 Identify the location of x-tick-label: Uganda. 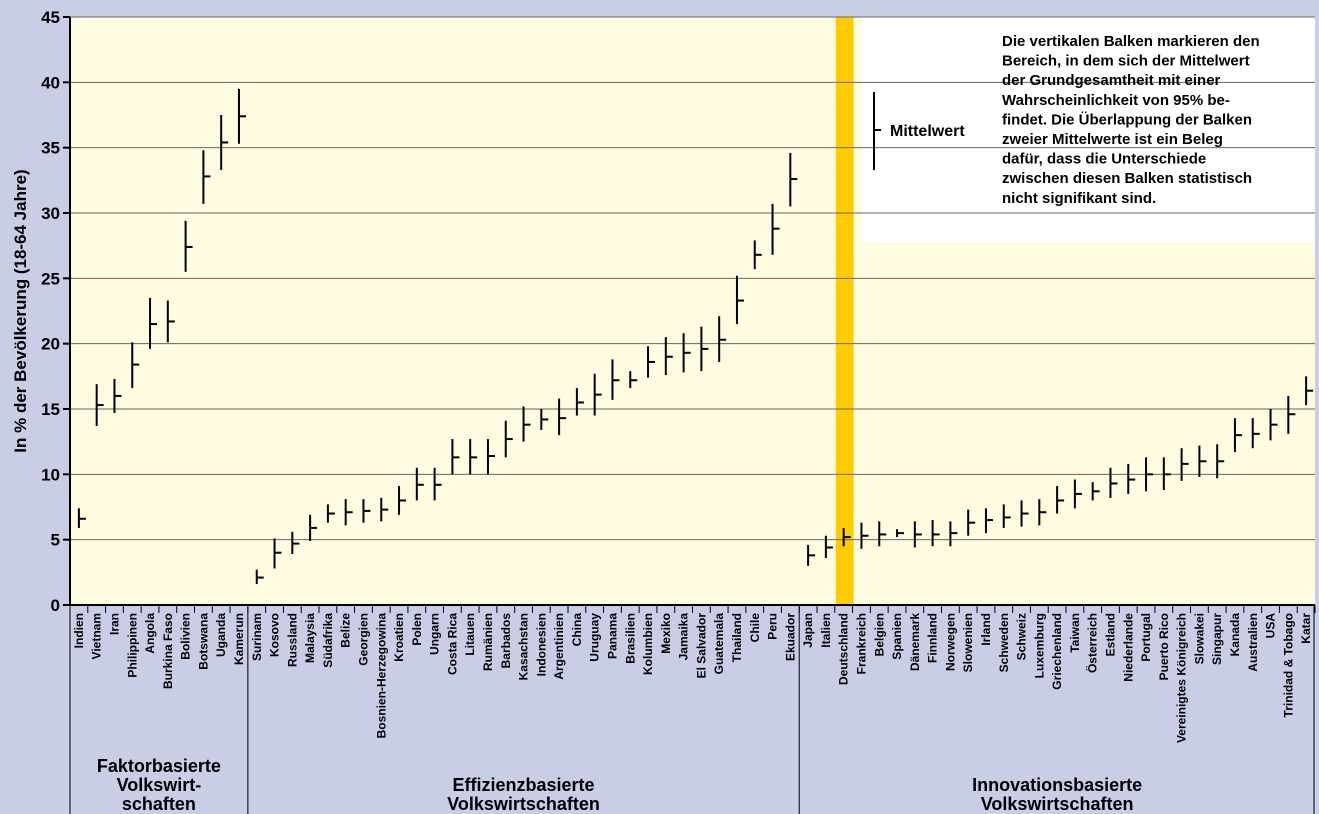
(221, 635).